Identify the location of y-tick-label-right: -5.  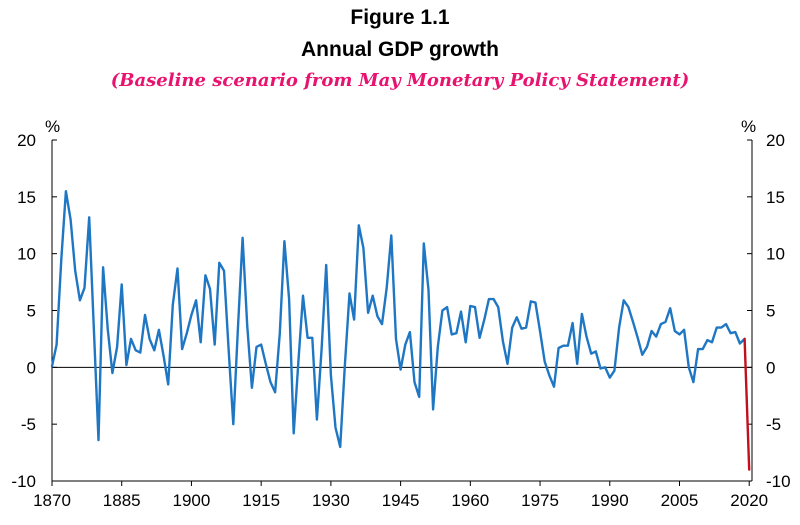
(773, 424).